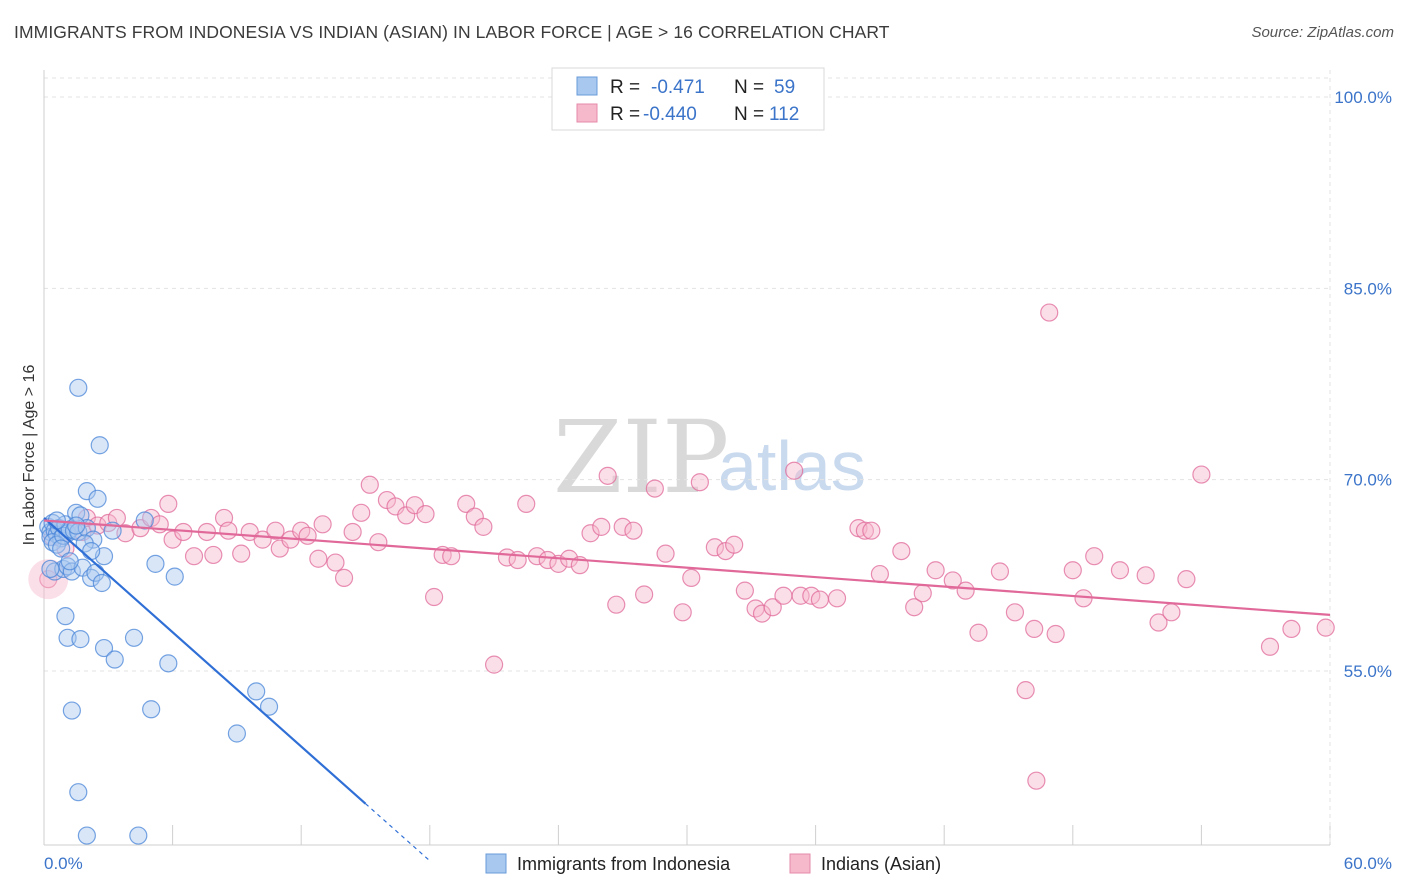  I want to click on legend-label-indians-asian: Indians (Asian), so click(881, 864).